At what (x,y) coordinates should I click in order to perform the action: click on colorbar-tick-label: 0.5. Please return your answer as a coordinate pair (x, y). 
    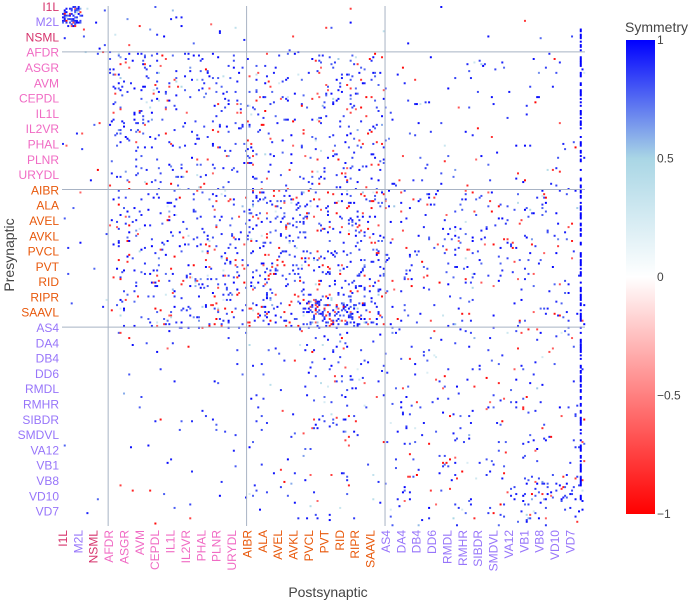
    Looking at the image, I should click on (665, 159).